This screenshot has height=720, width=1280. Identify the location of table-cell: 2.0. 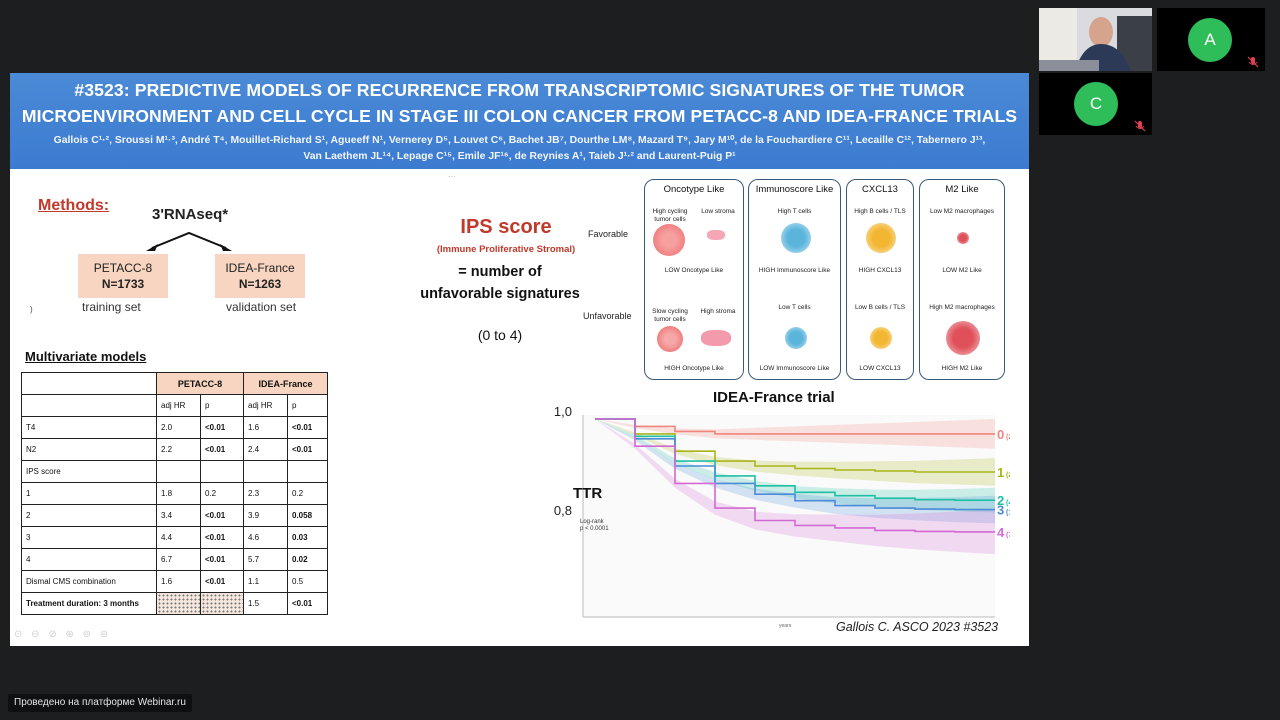
(178, 427).